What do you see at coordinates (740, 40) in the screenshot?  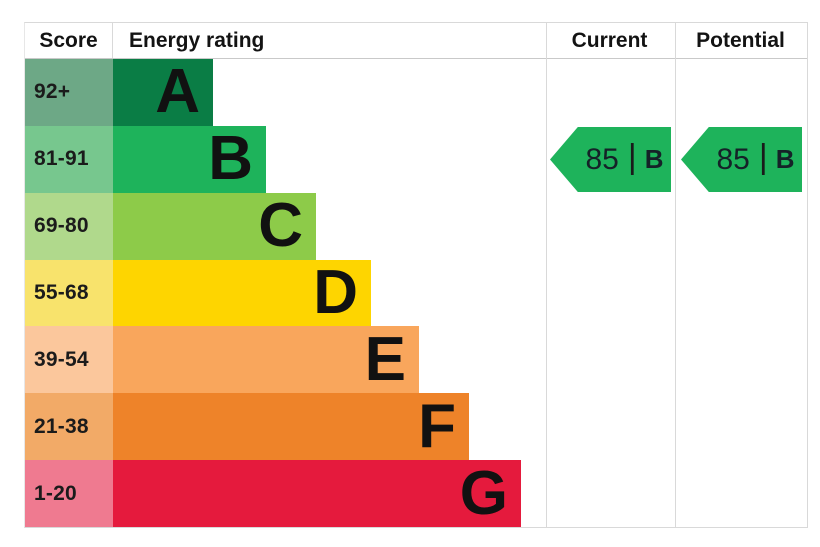 I see `column-header-potential: Potential` at bounding box center [740, 40].